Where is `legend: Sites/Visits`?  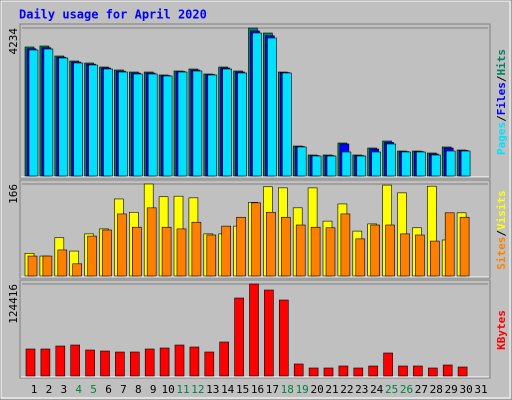 legend: Sites/Visits is located at coordinates (501, 230).